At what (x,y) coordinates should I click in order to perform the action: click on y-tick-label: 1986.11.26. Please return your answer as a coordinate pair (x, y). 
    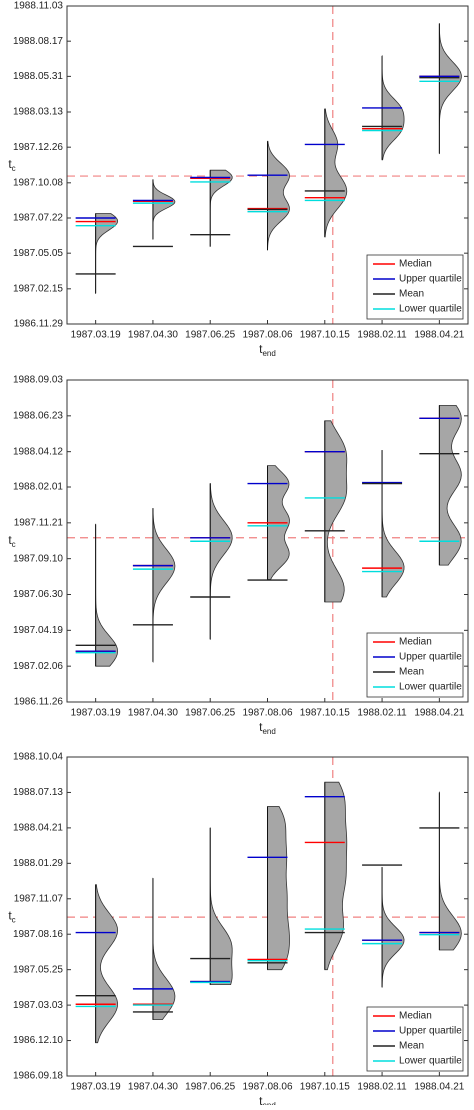
    Looking at the image, I should click on (39, 702).